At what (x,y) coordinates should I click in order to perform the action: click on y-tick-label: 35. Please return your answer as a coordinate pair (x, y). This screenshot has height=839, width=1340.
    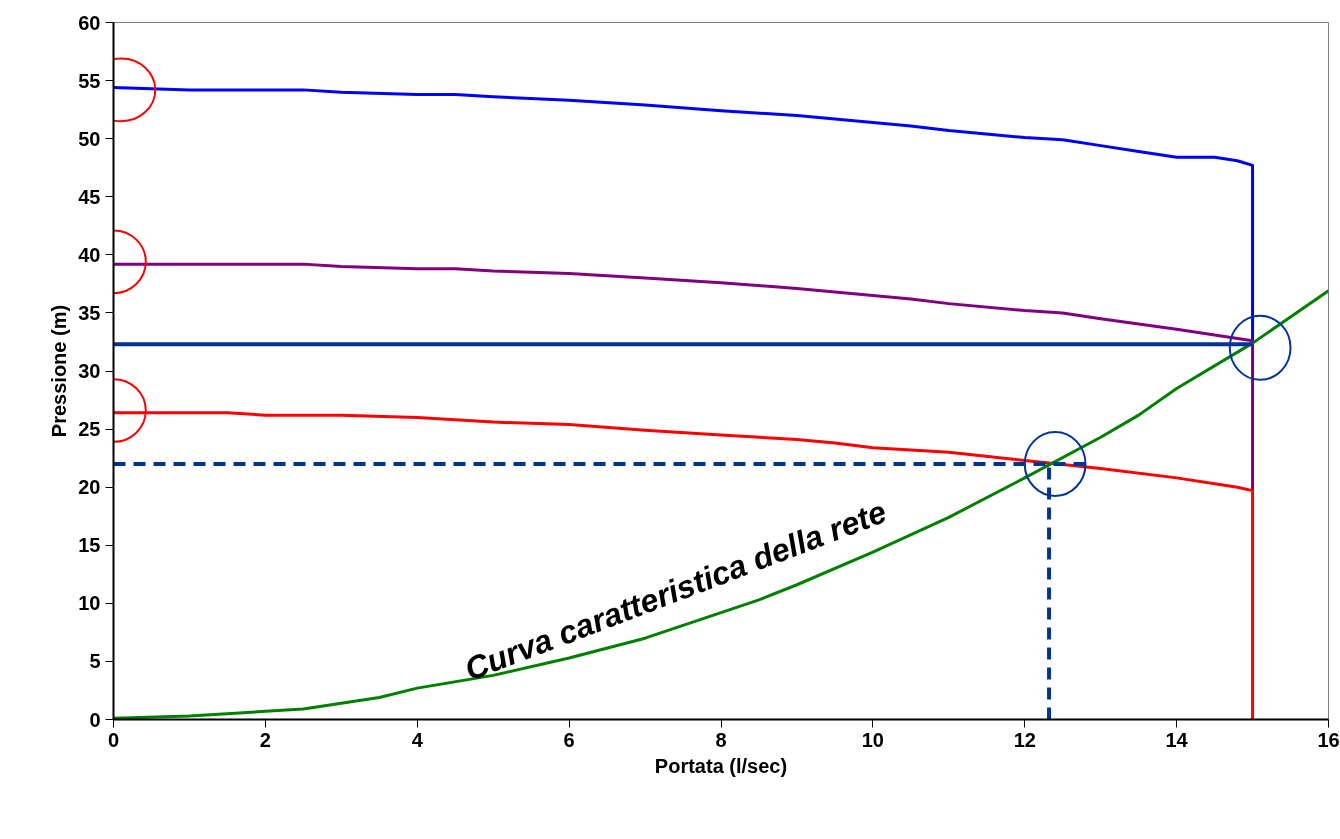
    Looking at the image, I should click on (89, 312).